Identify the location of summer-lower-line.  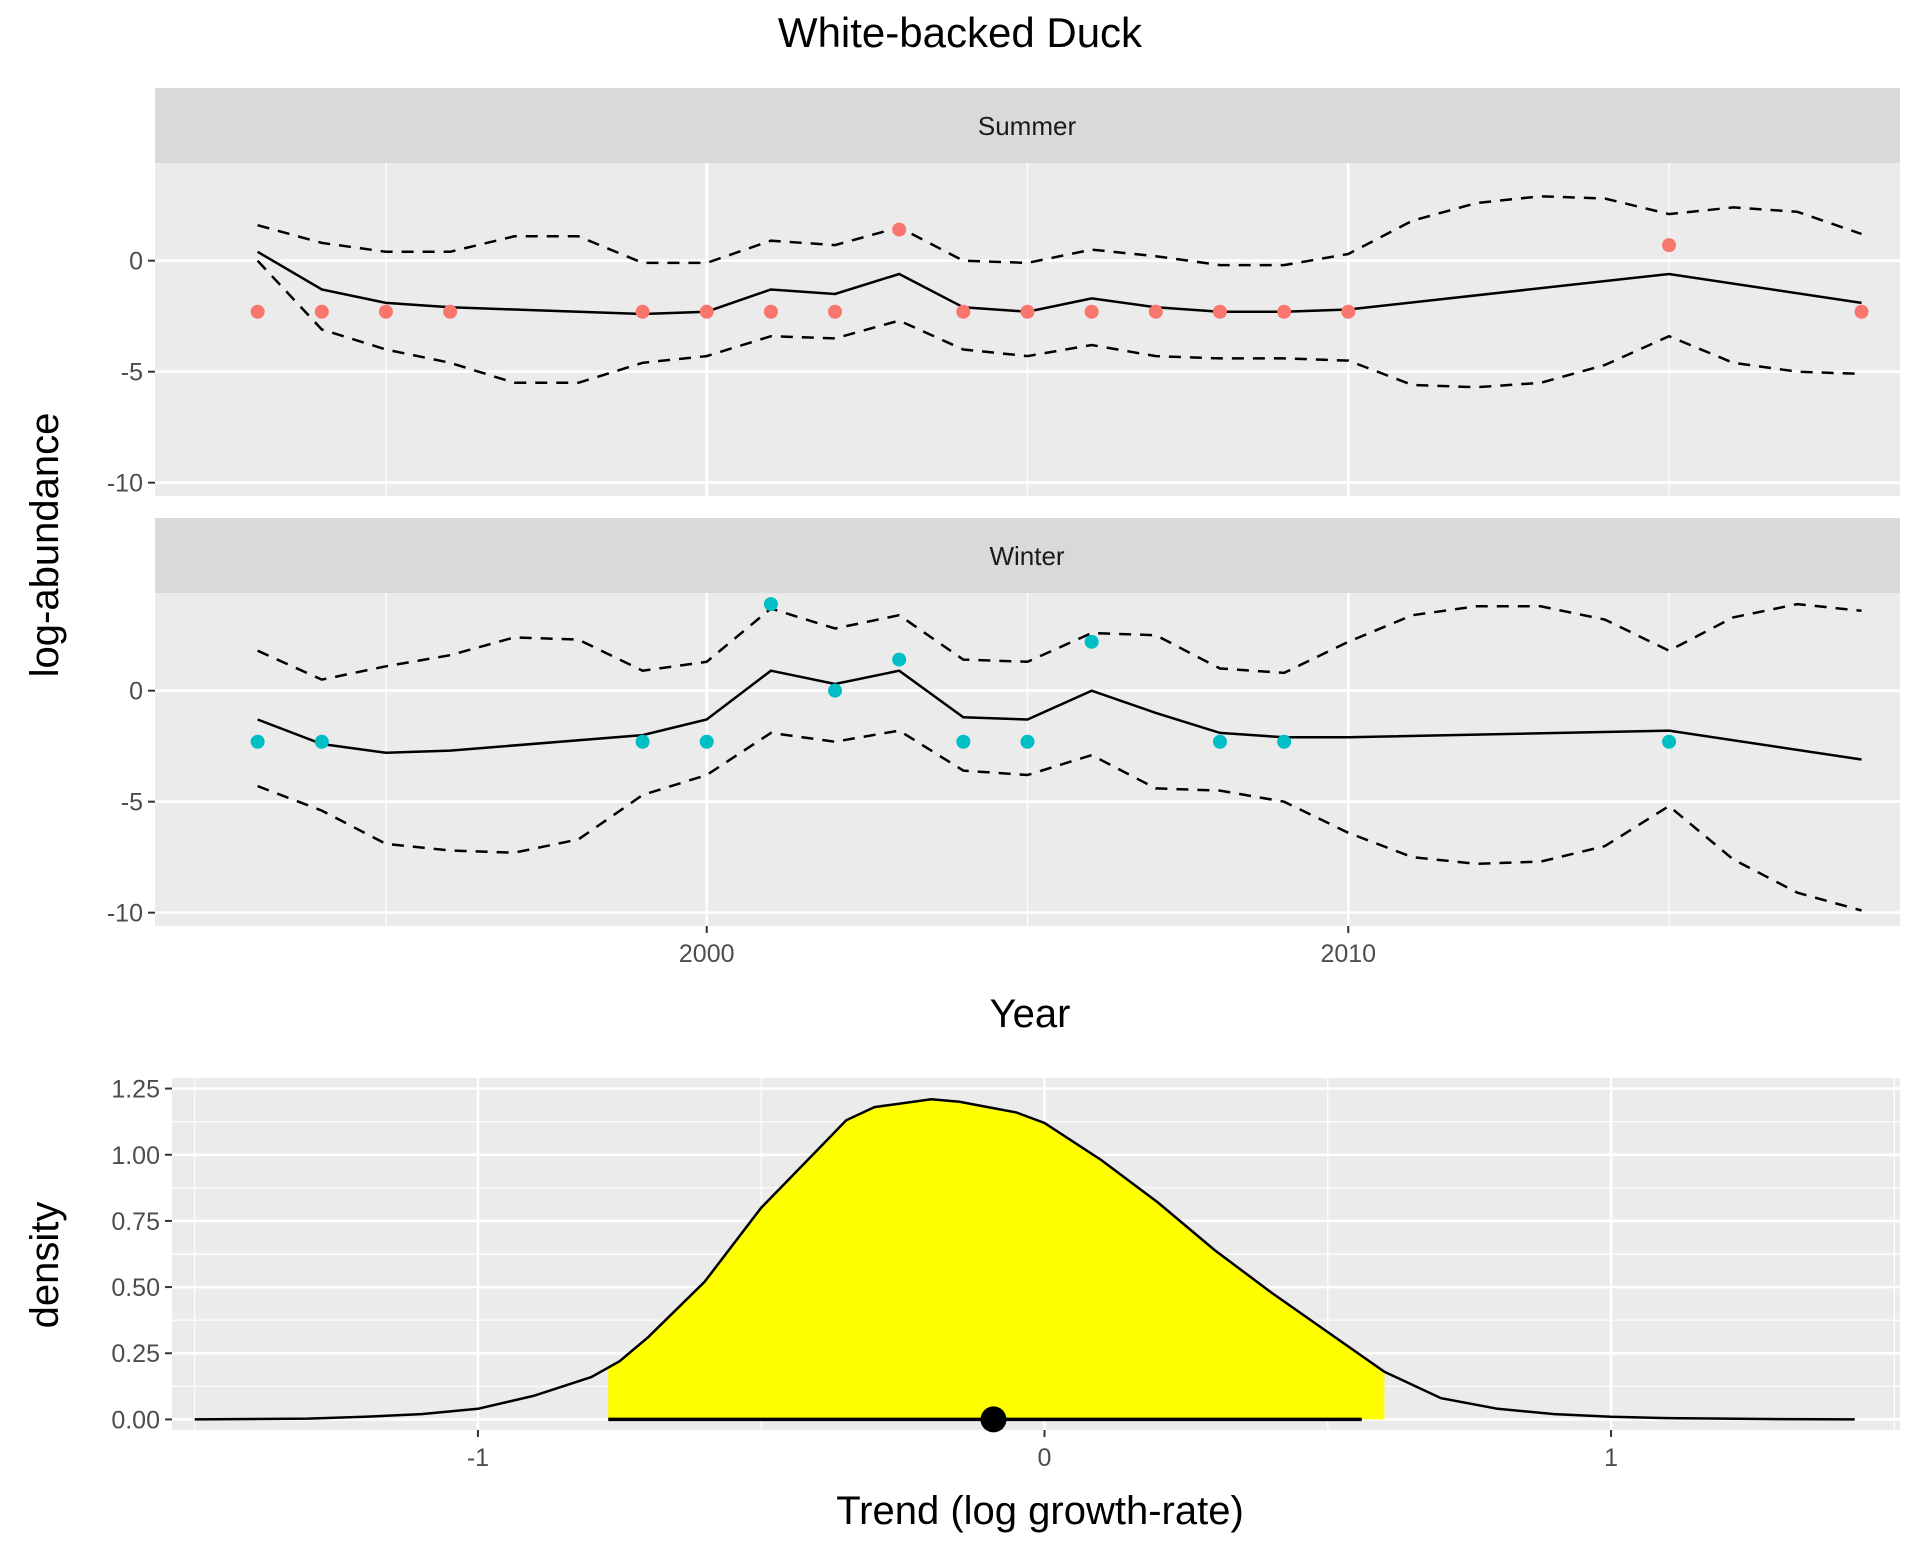
(1059, 324).